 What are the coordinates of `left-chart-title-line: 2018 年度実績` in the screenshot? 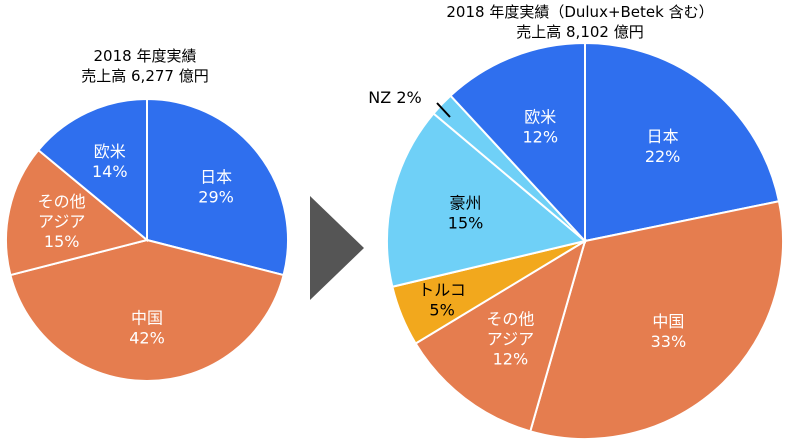 It's located at (145, 56).